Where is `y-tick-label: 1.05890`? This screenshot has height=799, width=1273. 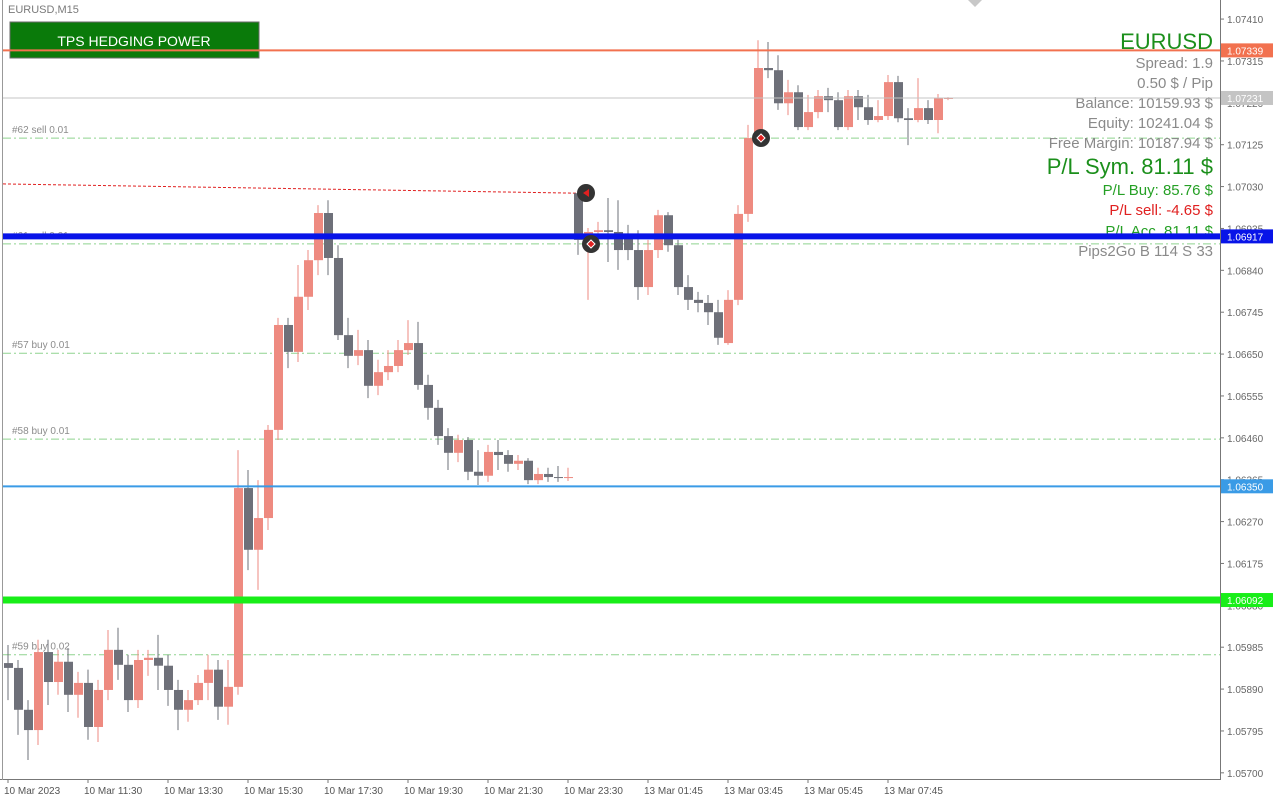
y-tick-label: 1.05890 is located at coordinates (1245, 690).